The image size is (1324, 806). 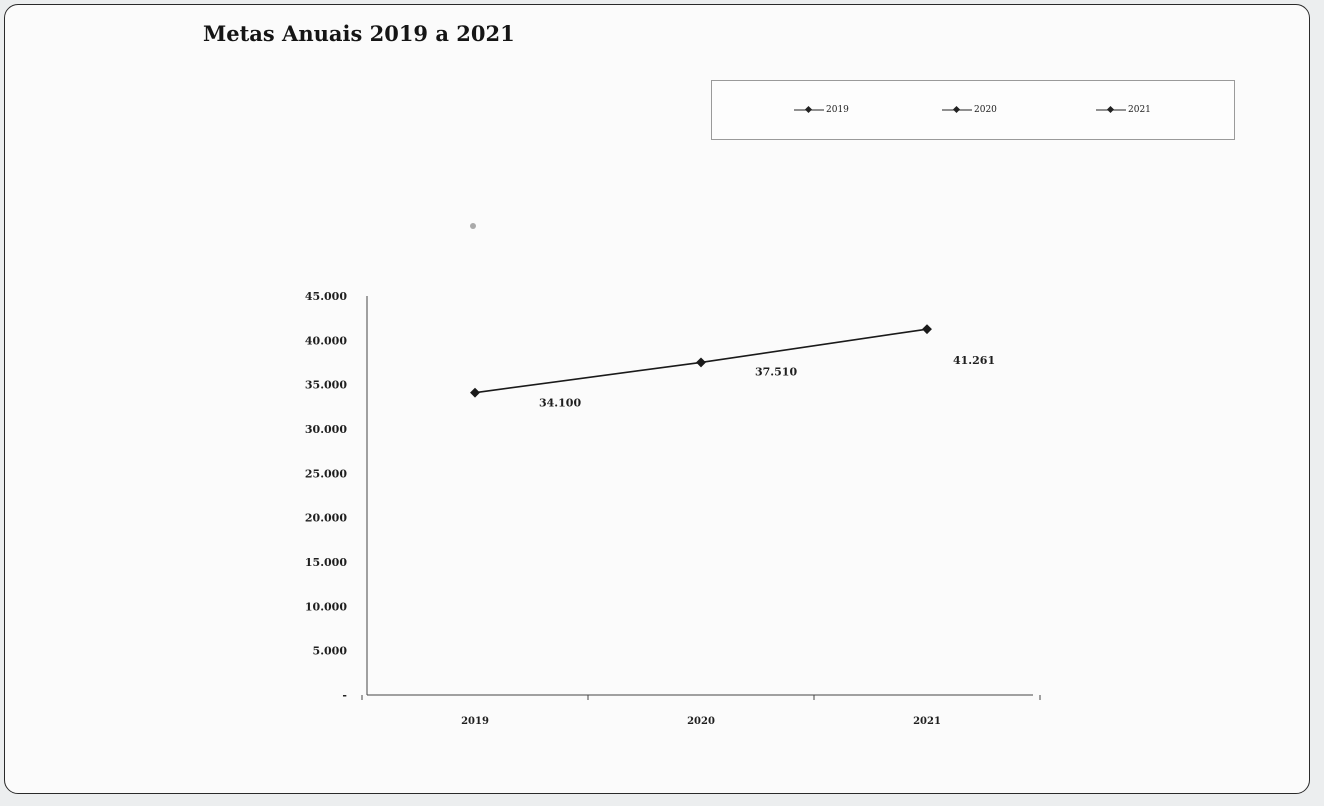 I want to click on stray-dot, so click(x=473, y=226).